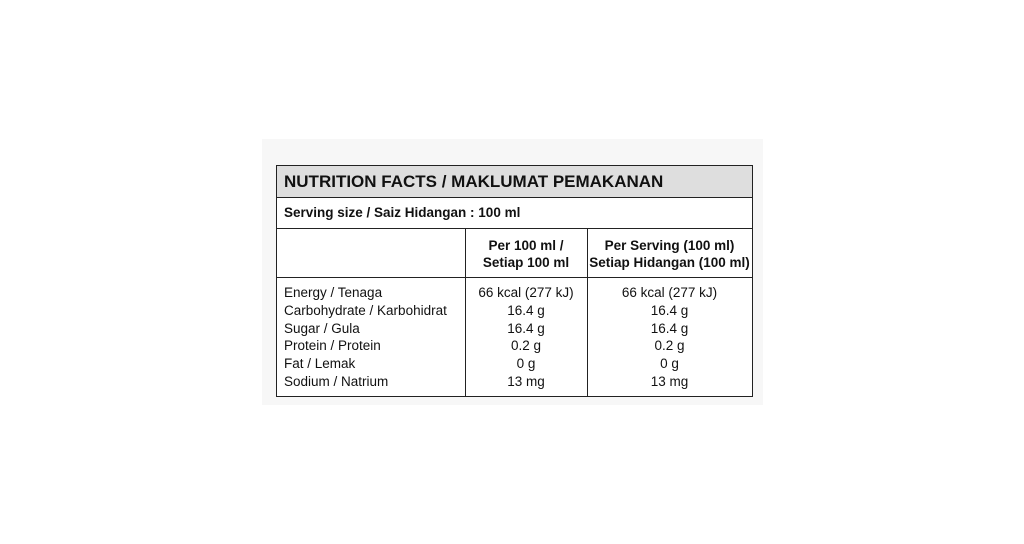  Describe the element at coordinates (669, 262) in the screenshot. I see `header-line: Setiap Hidangan (100 ml)` at that location.